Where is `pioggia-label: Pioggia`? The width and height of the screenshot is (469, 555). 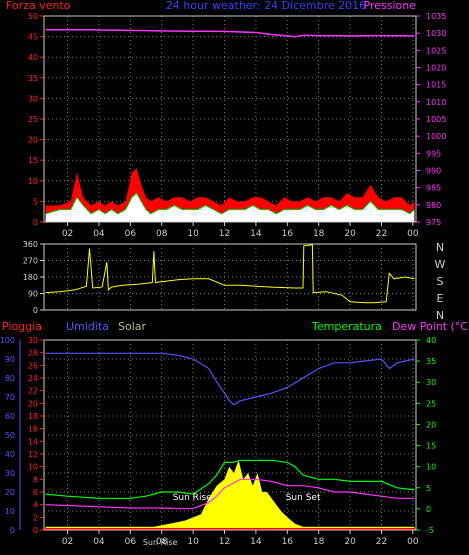
pioggia-label: Pioggia is located at coordinates (22, 326).